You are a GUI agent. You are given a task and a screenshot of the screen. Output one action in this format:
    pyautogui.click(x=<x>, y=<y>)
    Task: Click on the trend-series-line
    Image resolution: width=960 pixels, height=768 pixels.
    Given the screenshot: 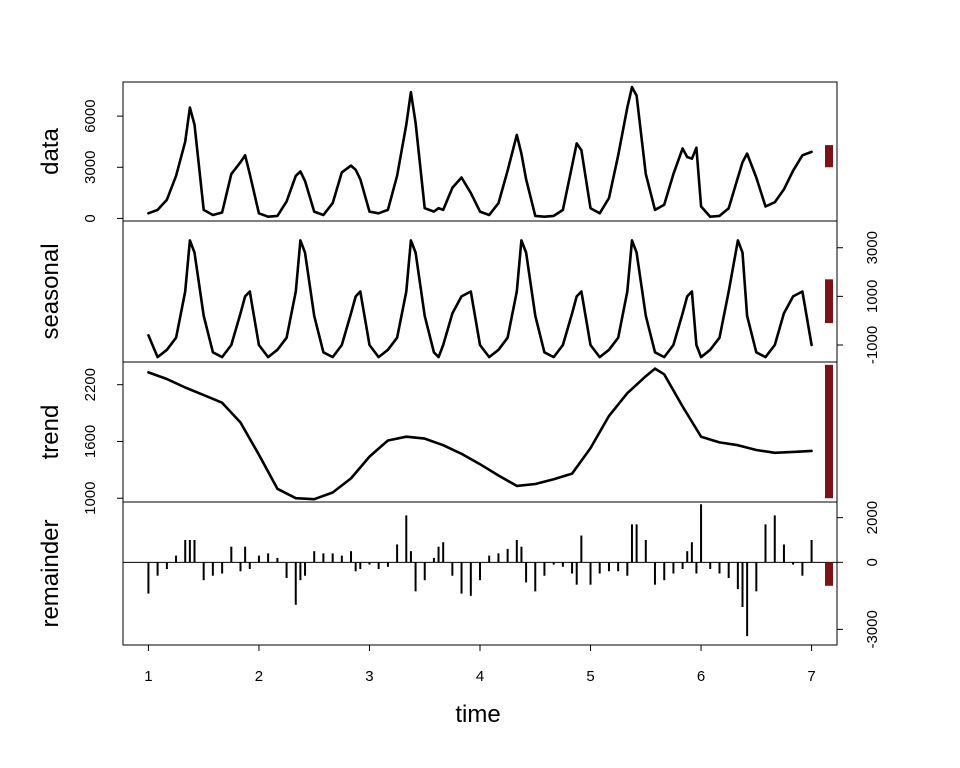 What is the action you would take?
    pyautogui.click(x=480, y=434)
    